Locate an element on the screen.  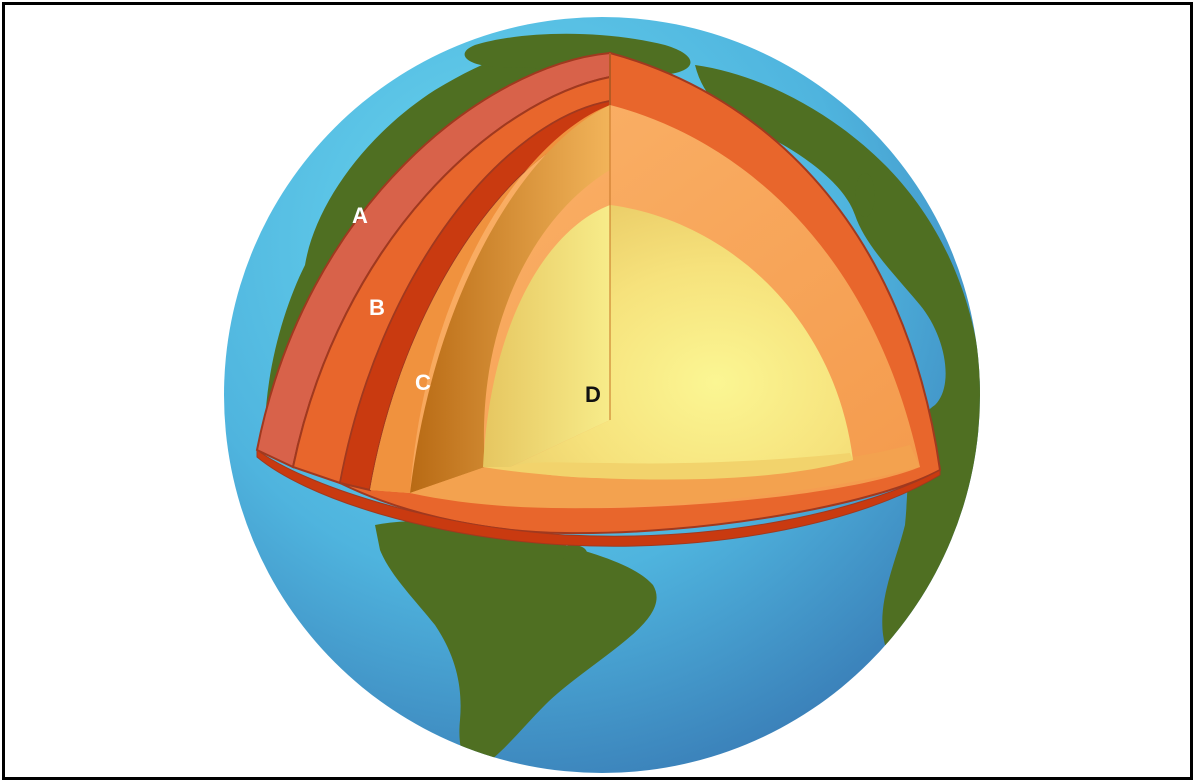
layer-d-inner-core is located at coordinates (681, 342).